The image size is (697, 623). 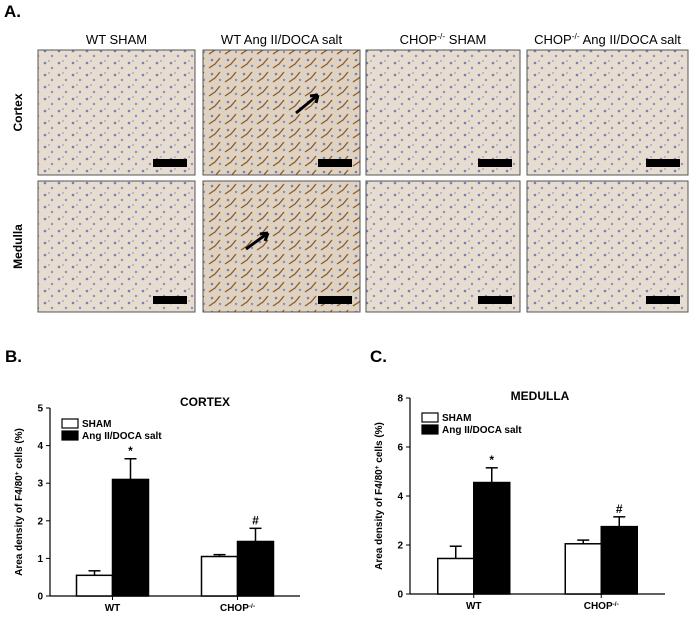 I want to click on chart-title: CORTEX, so click(x=205, y=402).